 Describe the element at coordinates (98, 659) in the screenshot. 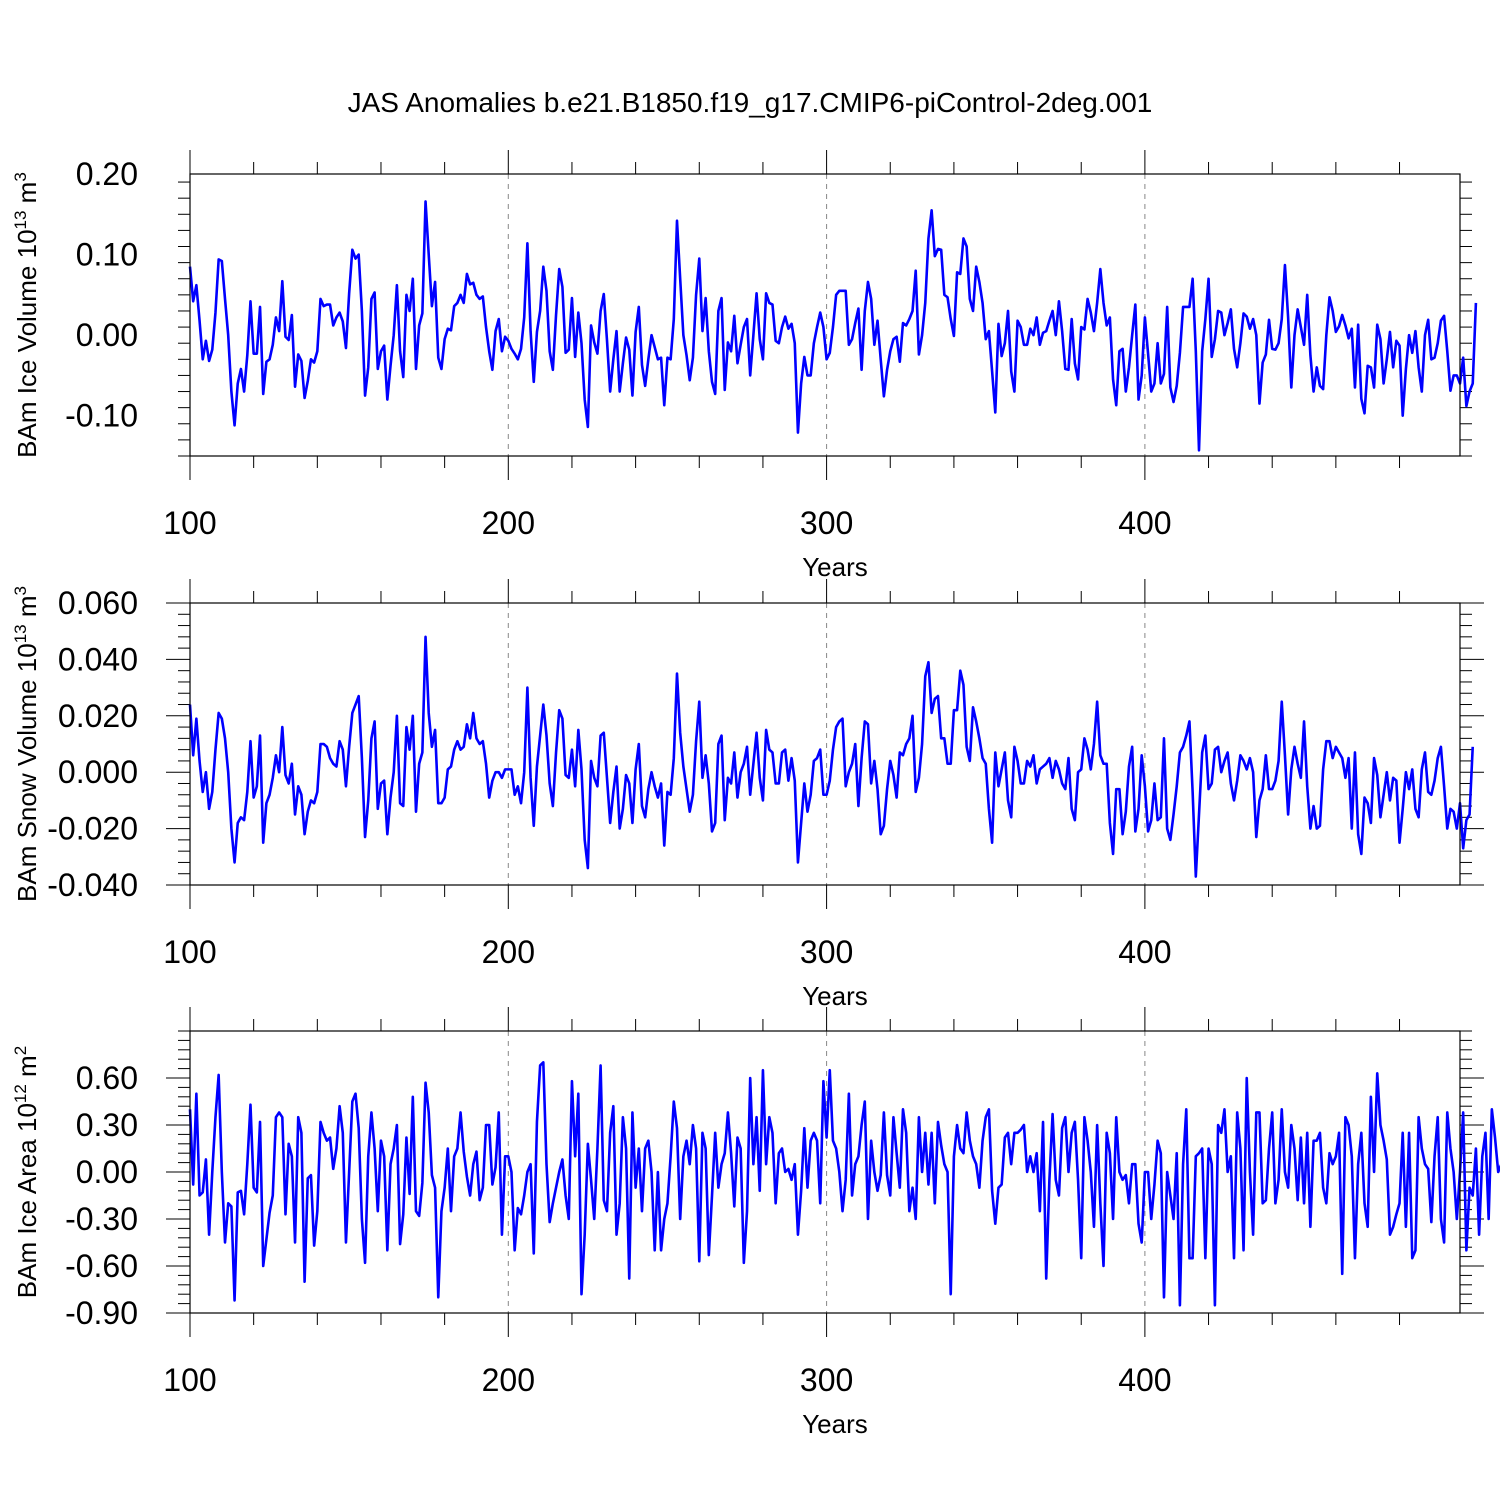

I see `y-tick-label: 0.040` at that location.